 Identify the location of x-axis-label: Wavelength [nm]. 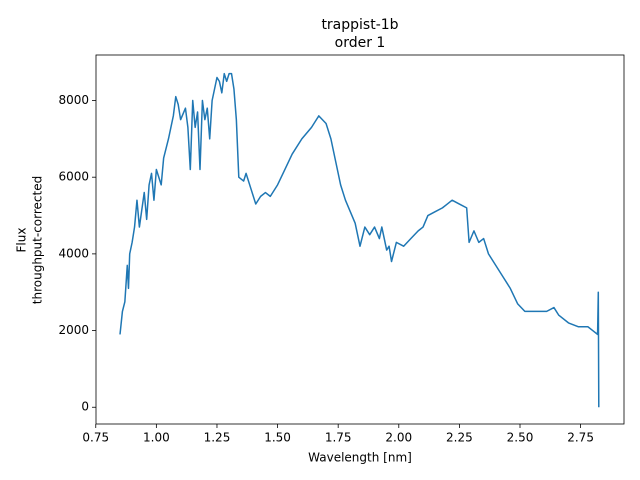
(360, 458).